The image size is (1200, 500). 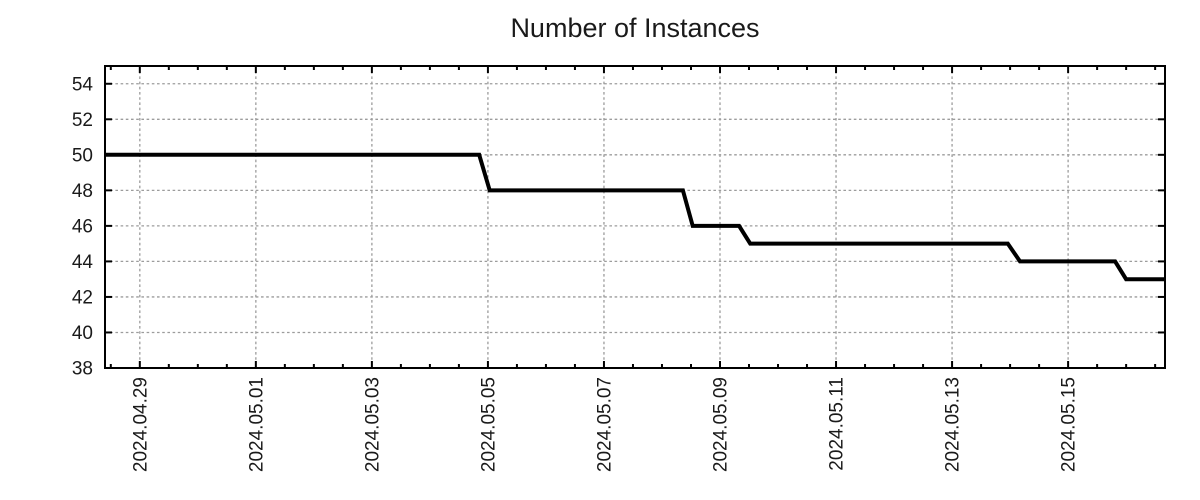 I want to click on x-tick-label: 2024.05.01, so click(x=256, y=424).